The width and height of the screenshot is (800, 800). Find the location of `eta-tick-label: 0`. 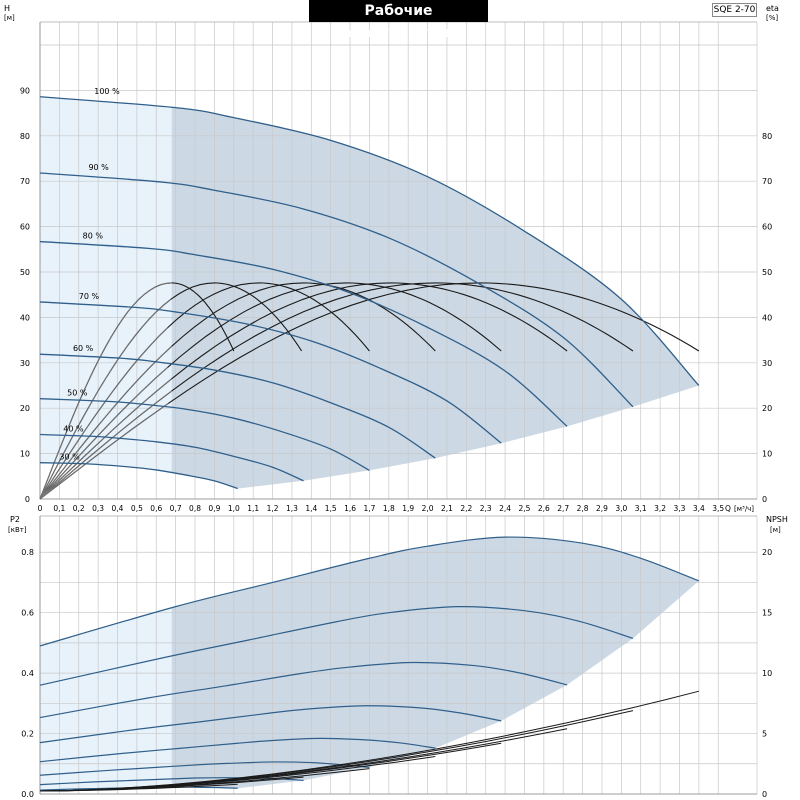

eta-tick-label: 0 is located at coordinates (764, 499).